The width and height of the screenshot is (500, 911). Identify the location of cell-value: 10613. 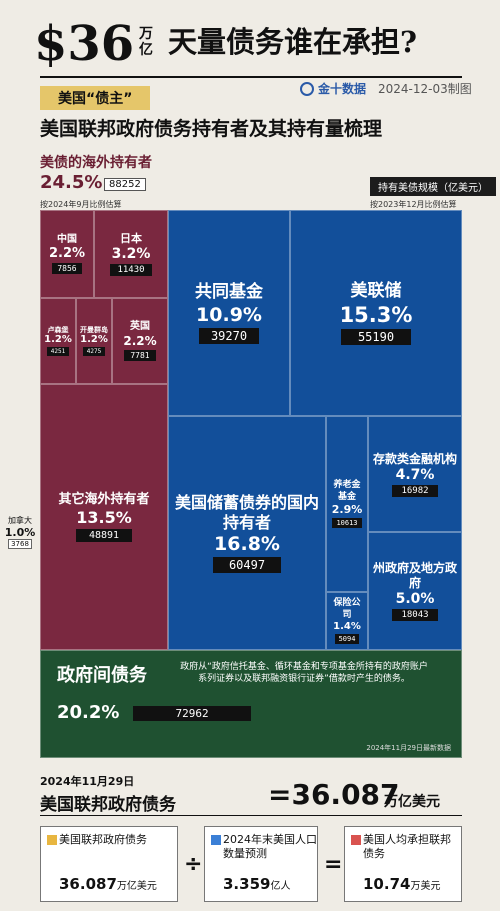
(347, 522).